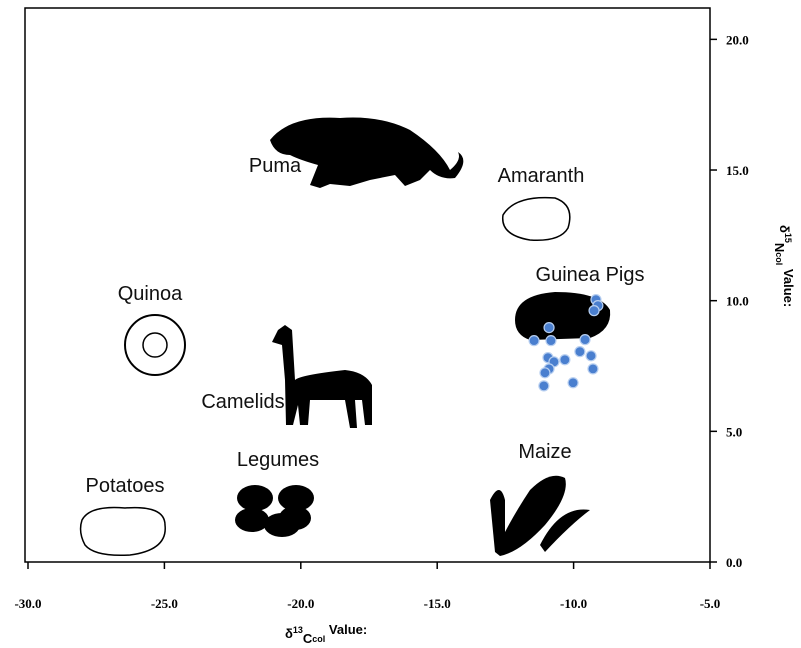  Describe the element at coordinates (788, 238) in the screenshot. I see `y-axis-label-part: 15` at that location.